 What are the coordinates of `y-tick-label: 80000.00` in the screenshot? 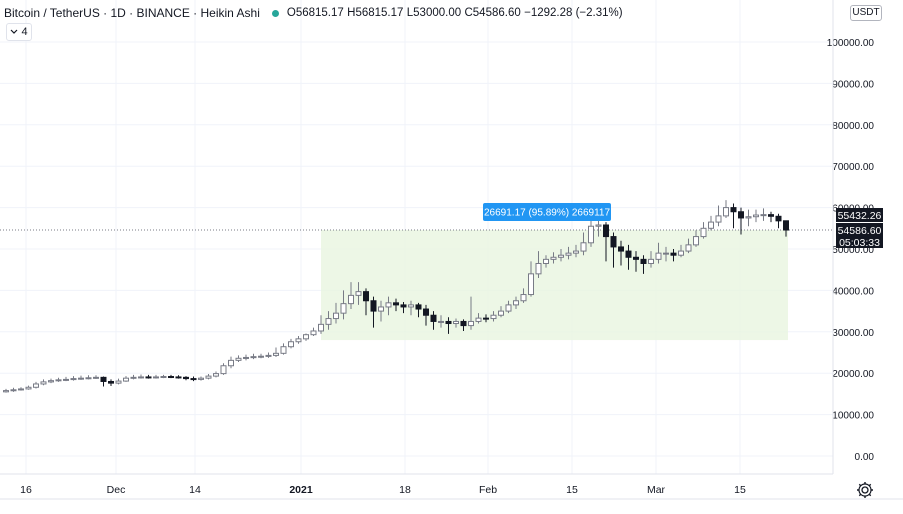 It's located at (853, 126).